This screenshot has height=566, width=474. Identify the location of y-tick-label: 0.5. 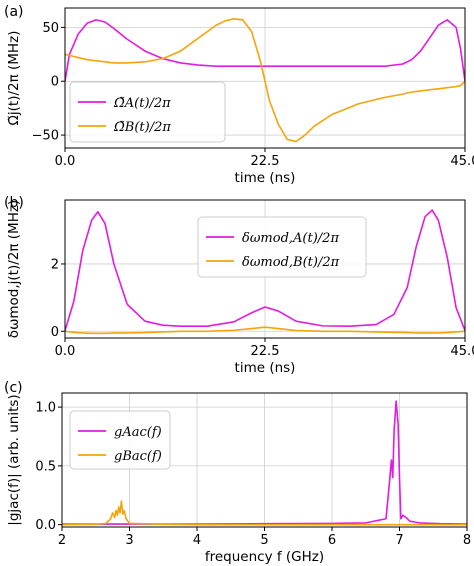
(45, 466).